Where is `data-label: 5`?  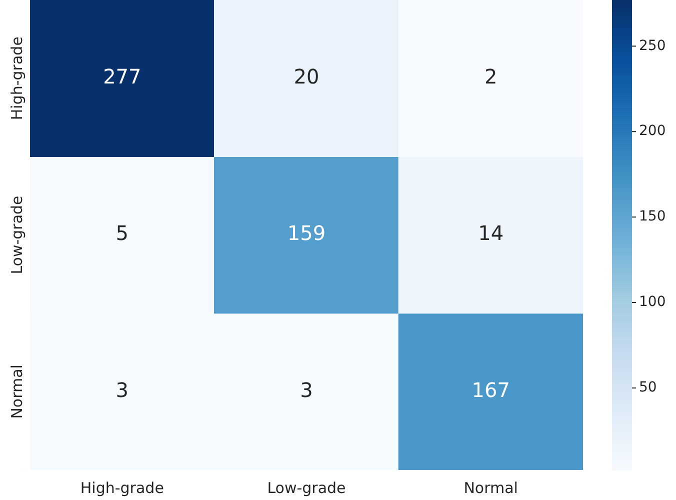 data-label: 5 is located at coordinates (122, 233).